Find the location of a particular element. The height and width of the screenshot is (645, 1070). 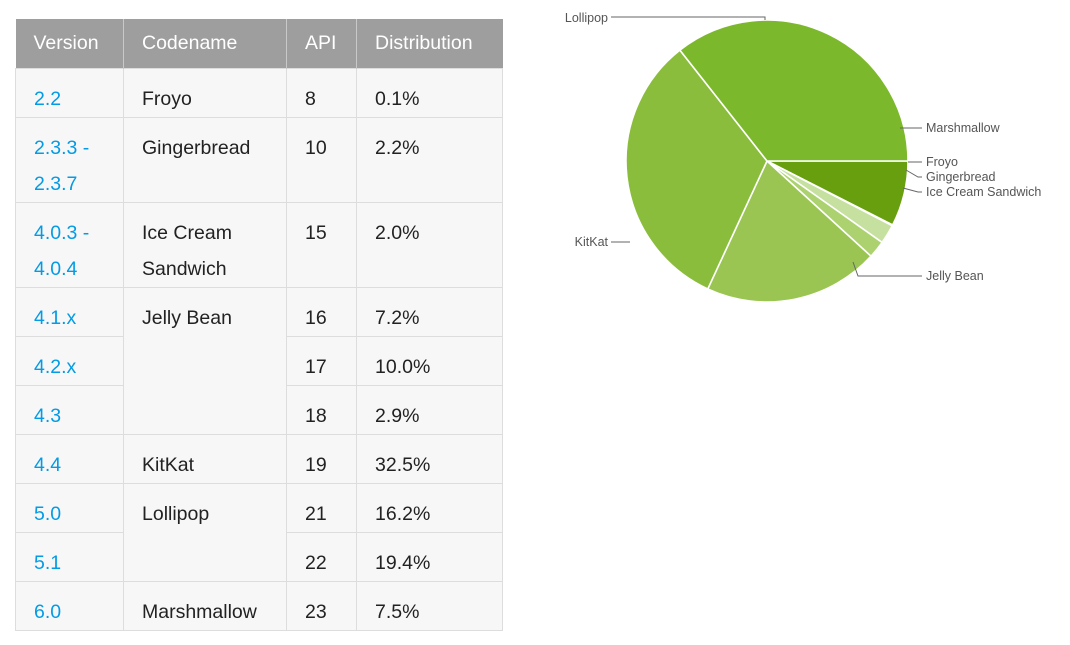

version-link: 4.4 is located at coordinates (69, 458).